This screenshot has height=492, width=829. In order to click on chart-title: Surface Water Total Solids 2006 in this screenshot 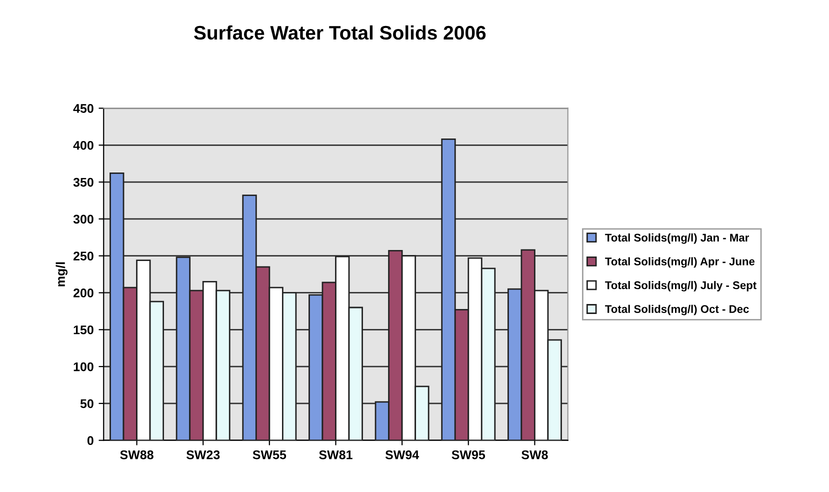, I will do `click(340, 32)`.